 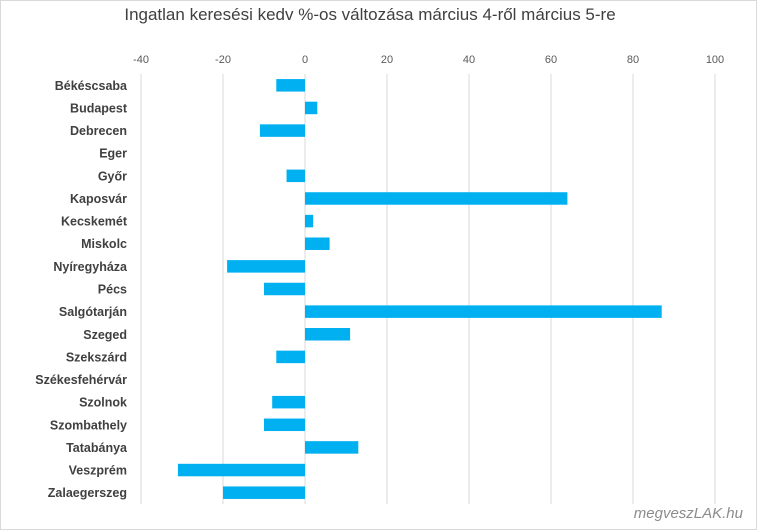 I want to click on x-tick-label: 20, so click(x=387, y=60).